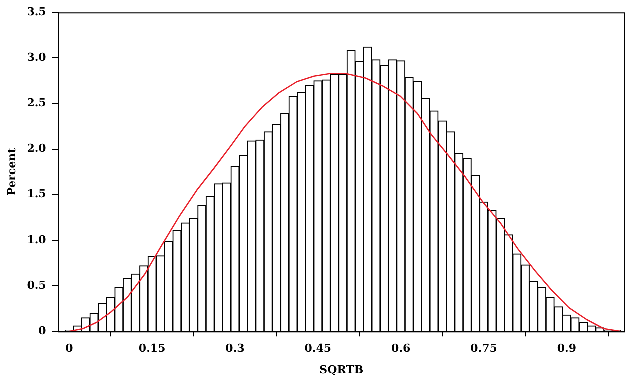 Image resolution: width=626 pixels, height=381 pixels. What do you see at coordinates (36, 194) in the screenshot?
I see `y-tick-label: 1.5` at bounding box center [36, 194].